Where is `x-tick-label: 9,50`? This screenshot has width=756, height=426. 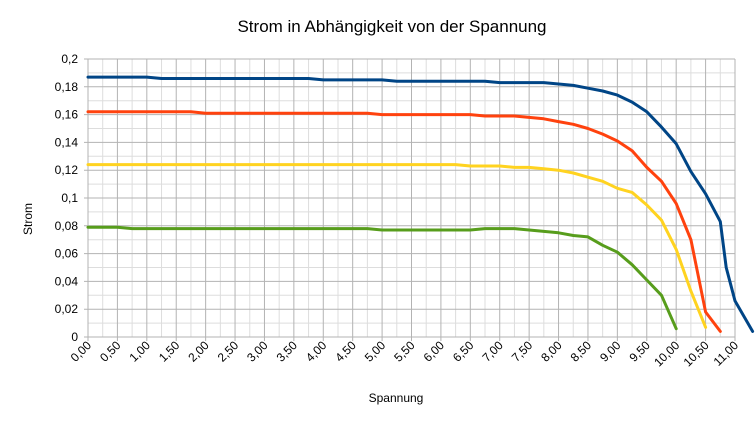 x-tick-label: 9,50 is located at coordinates (639, 351).